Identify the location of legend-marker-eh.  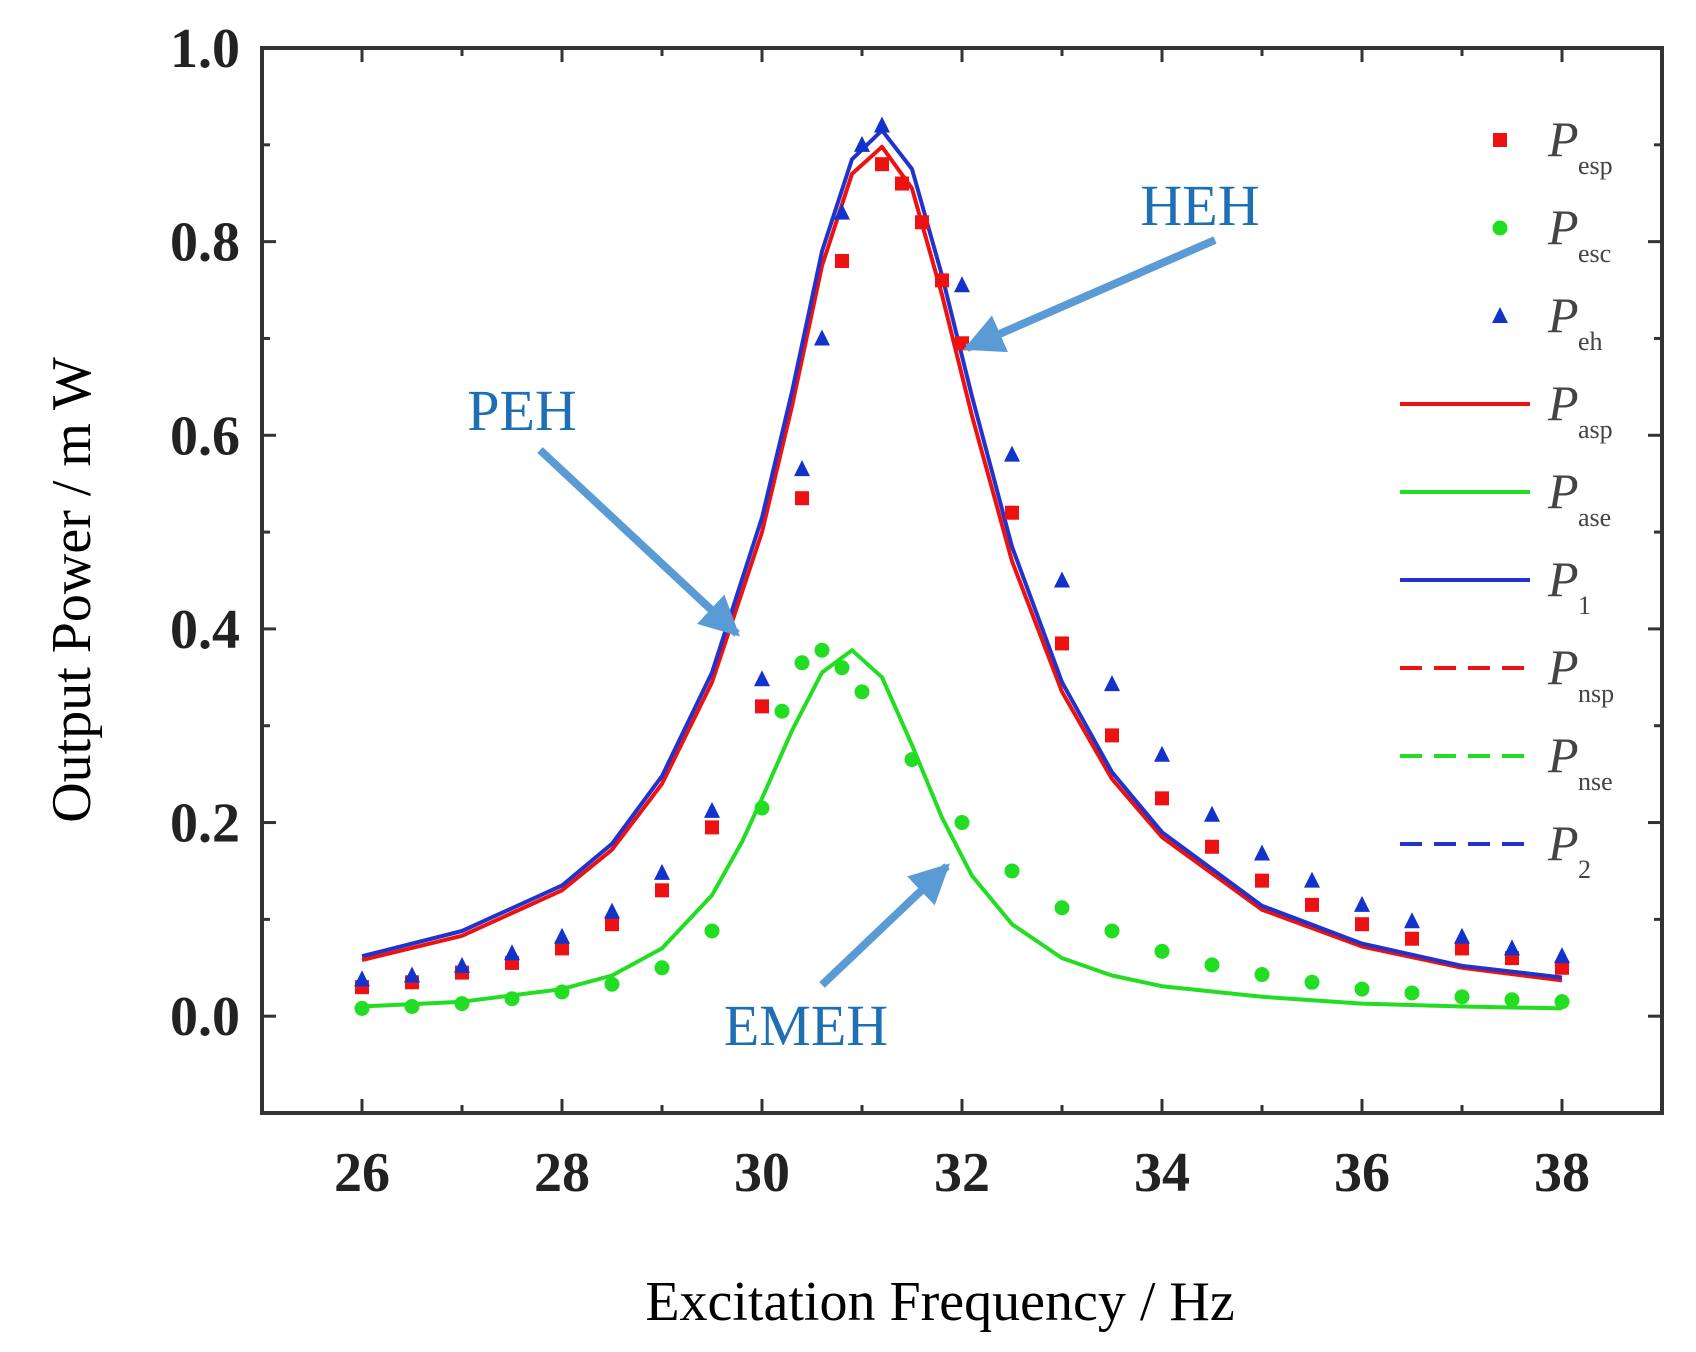
(1500, 315).